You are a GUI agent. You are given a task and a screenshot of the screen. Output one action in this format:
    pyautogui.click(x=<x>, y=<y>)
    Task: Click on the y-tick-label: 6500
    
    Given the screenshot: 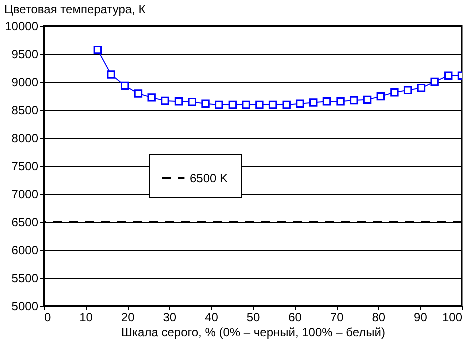 What is the action you would take?
    pyautogui.click(x=25, y=223)
    